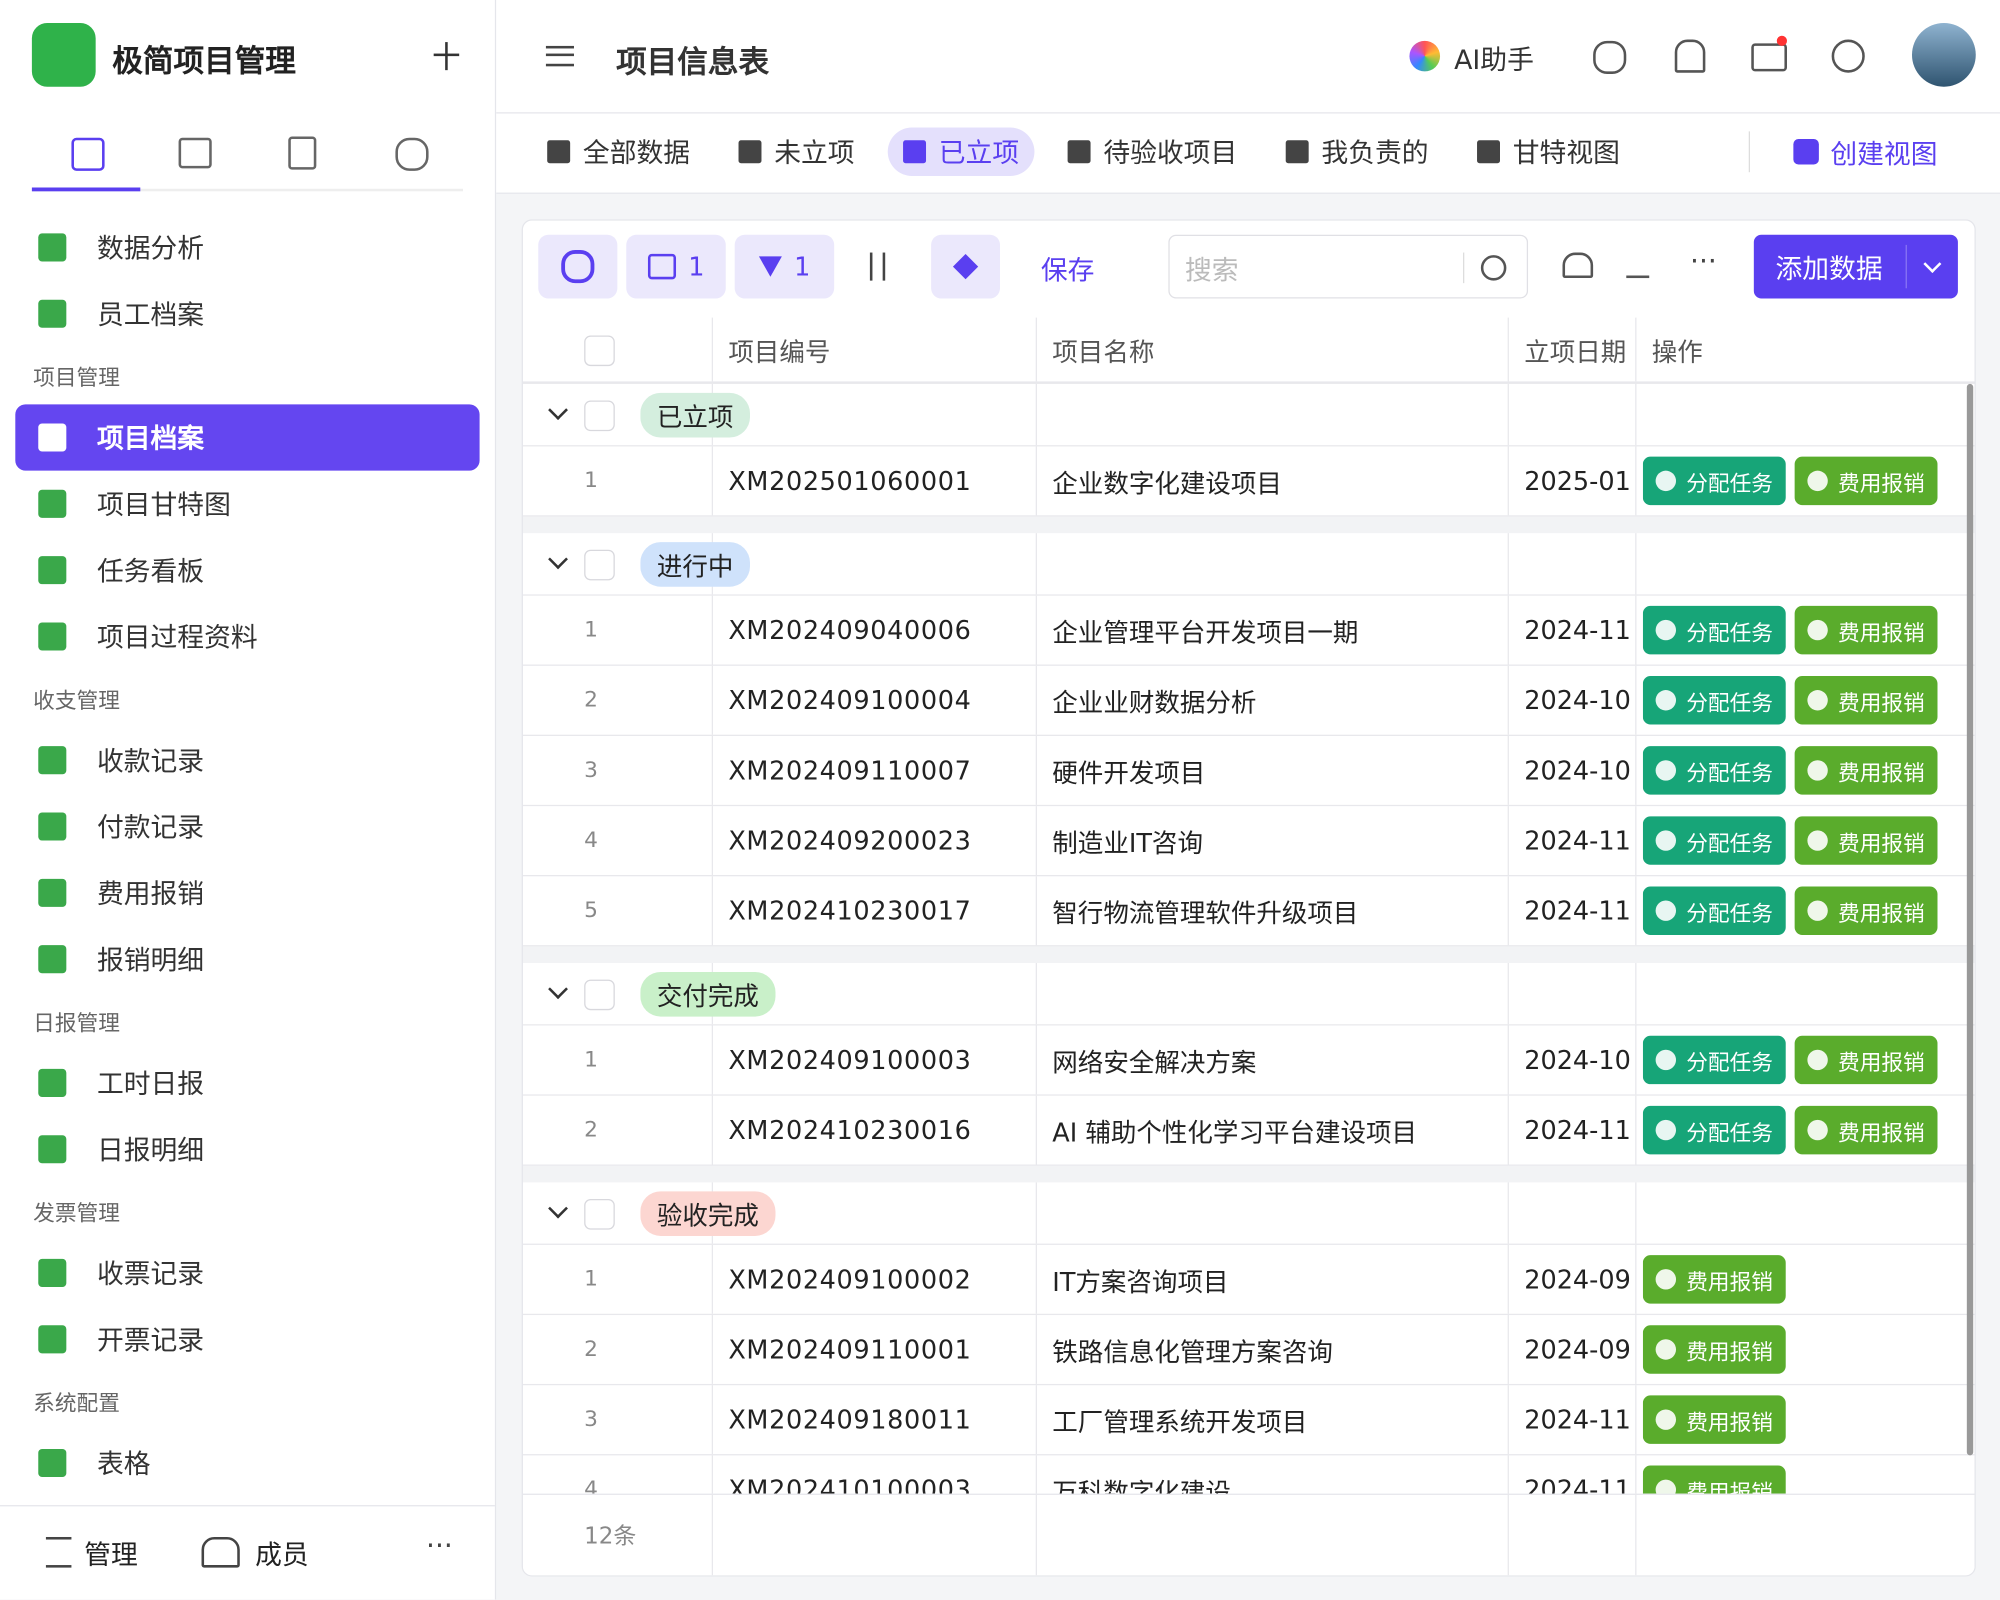 The height and width of the screenshot is (1600, 2000). What do you see at coordinates (796, 152) in the screenshot?
I see `view-tab: 未立项` at bounding box center [796, 152].